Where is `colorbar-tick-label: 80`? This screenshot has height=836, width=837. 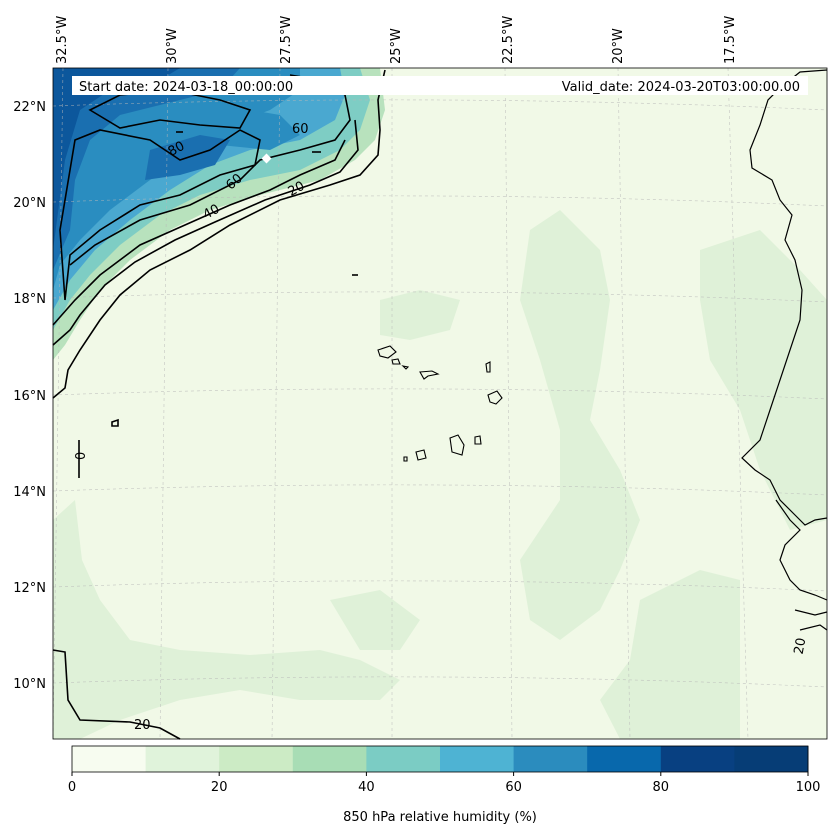
colorbar-tick-label: 80 is located at coordinates (661, 787).